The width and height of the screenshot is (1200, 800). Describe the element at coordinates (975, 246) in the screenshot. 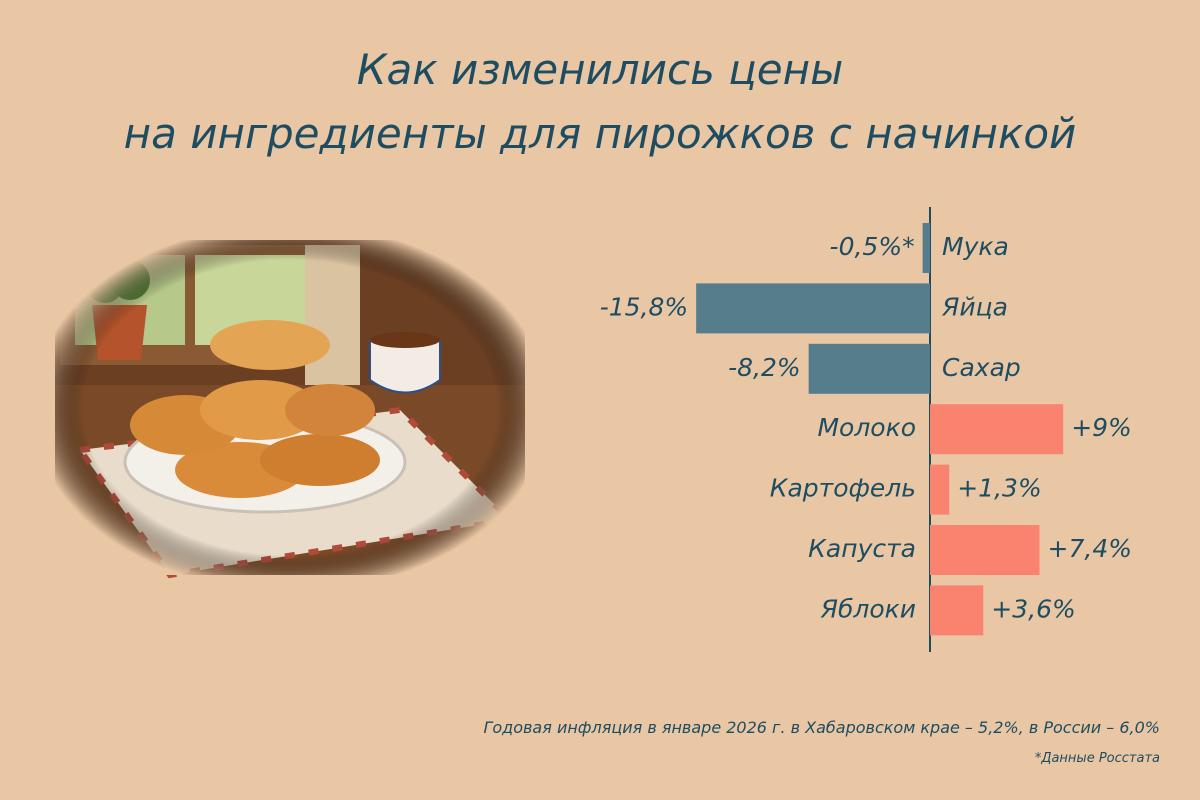

I see `category-label: Мука` at that location.